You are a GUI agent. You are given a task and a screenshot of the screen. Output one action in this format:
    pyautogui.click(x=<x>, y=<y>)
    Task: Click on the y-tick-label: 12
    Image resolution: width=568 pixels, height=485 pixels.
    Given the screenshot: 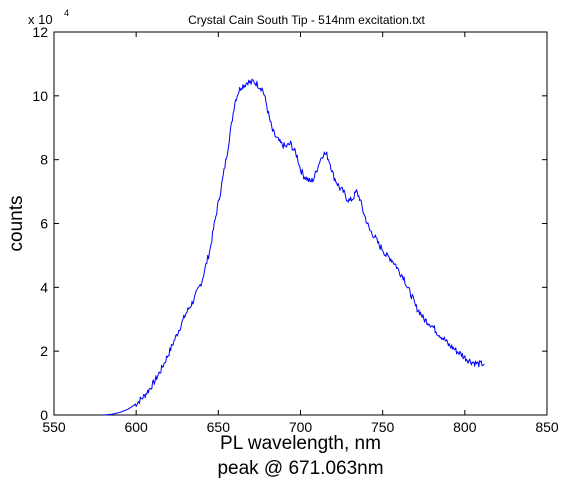 What is the action you would take?
    pyautogui.click(x=40, y=32)
    